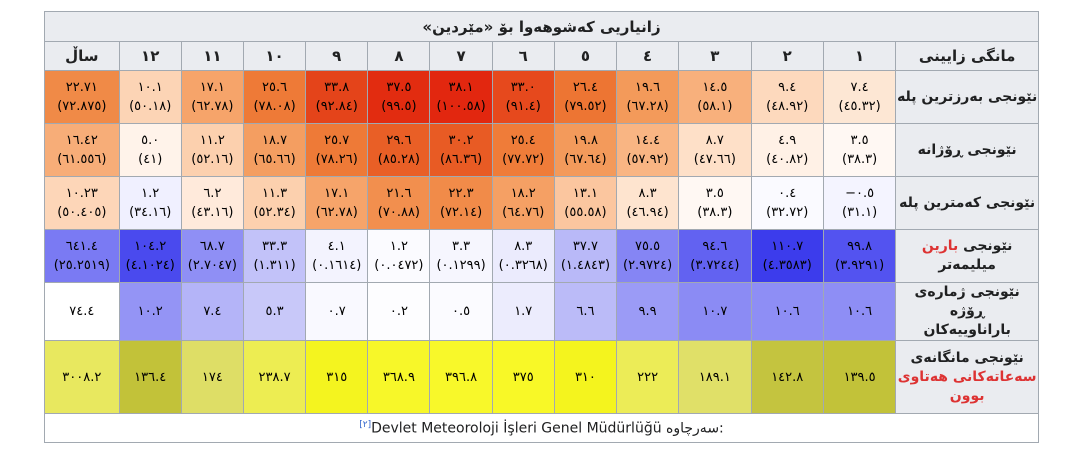  What do you see at coordinates (715, 311) in the screenshot?
I see `data-cell: ١٠.٧` at bounding box center [715, 311].